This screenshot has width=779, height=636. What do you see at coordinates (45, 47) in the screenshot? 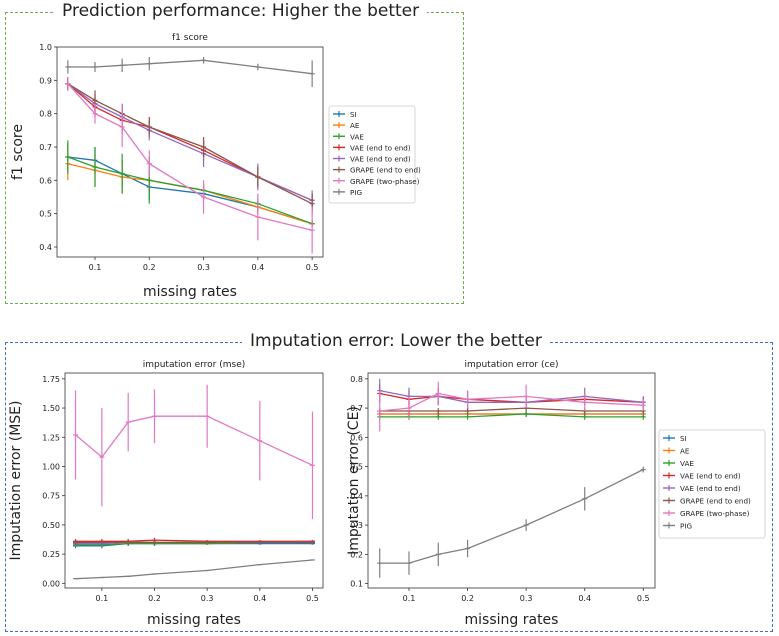
I see `y-tick-label: 1.0` at bounding box center [45, 47].